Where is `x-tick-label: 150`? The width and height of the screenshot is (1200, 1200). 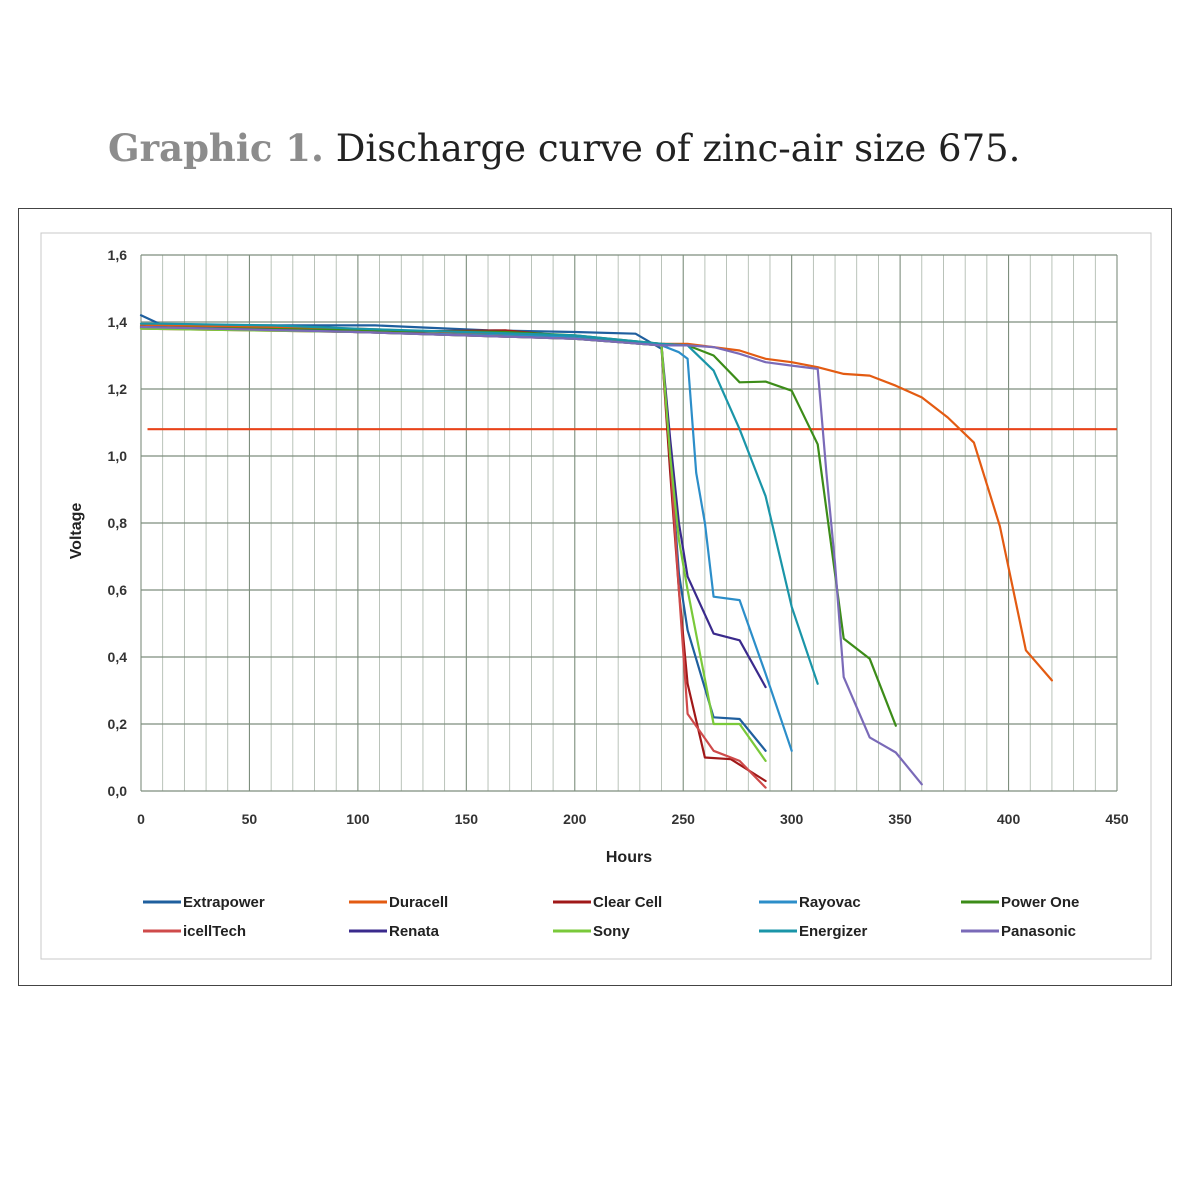
x-tick-label: 150 is located at coordinates (467, 819).